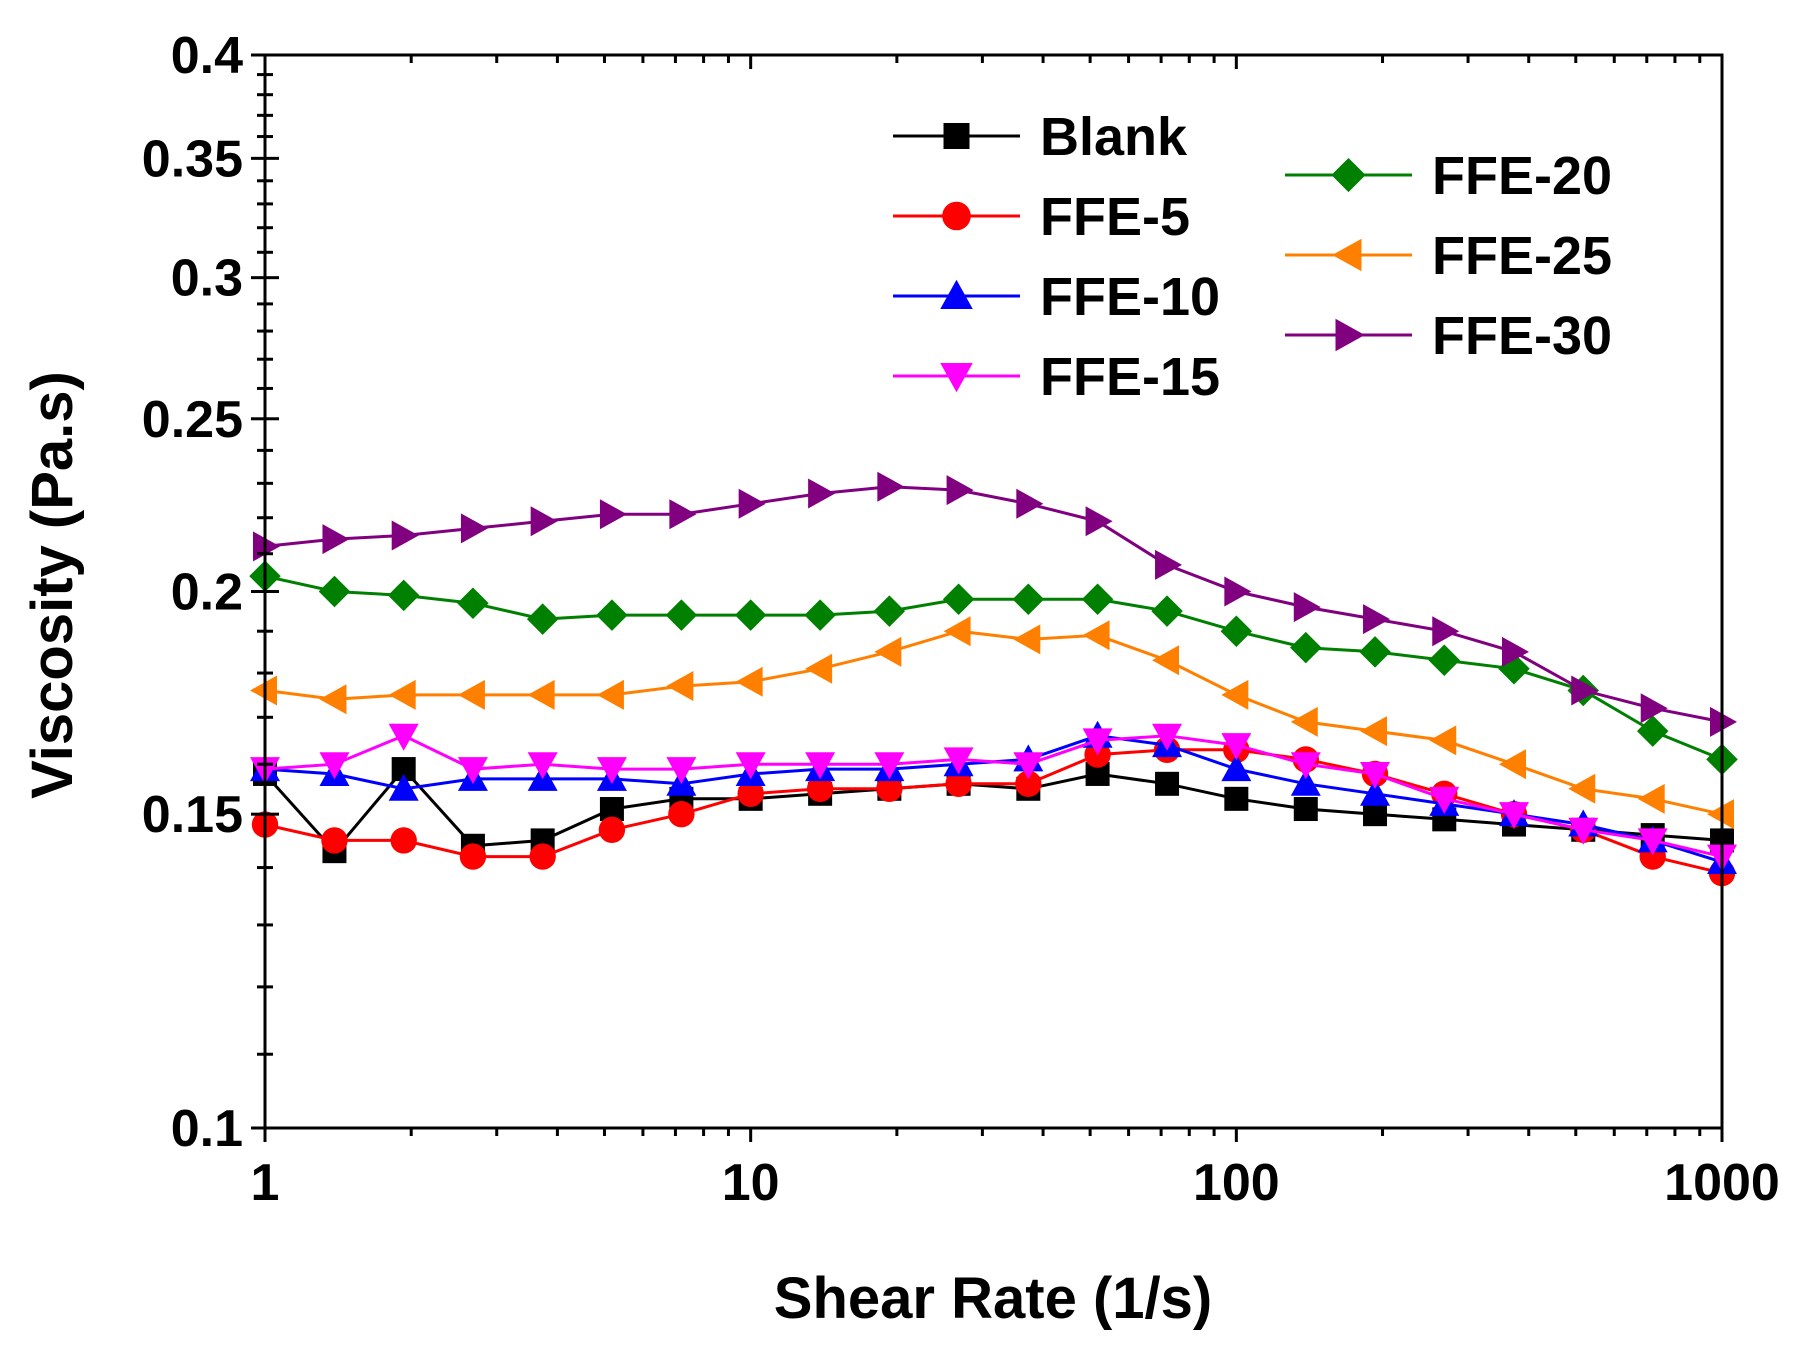 The height and width of the screenshot is (1357, 1805). What do you see at coordinates (751, 1183) in the screenshot?
I see `x-tick-label: 10` at bounding box center [751, 1183].